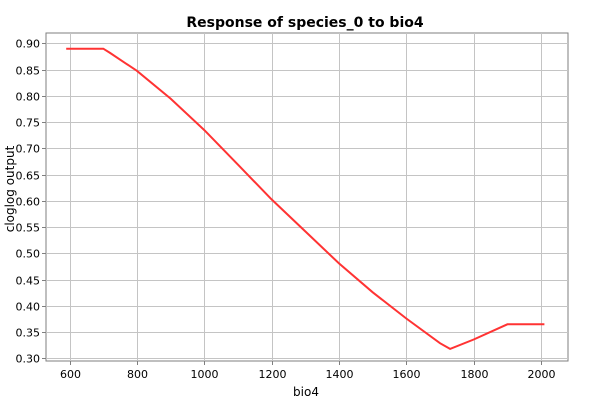 This screenshot has width=600, height=400. What do you see at coordinates (28, 97) in the screenshot?
I see `y-tick-label: 0.80` at bounding box center [28, 97].